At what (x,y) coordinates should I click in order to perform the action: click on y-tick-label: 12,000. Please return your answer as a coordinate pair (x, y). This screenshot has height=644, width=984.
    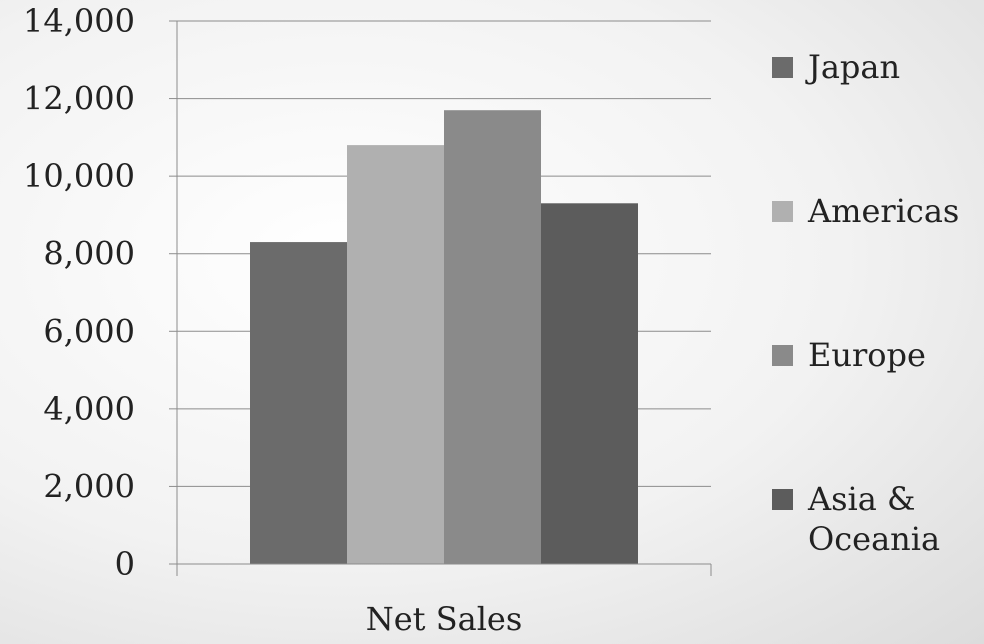
    Looking at the image, I should click on (79, 99).